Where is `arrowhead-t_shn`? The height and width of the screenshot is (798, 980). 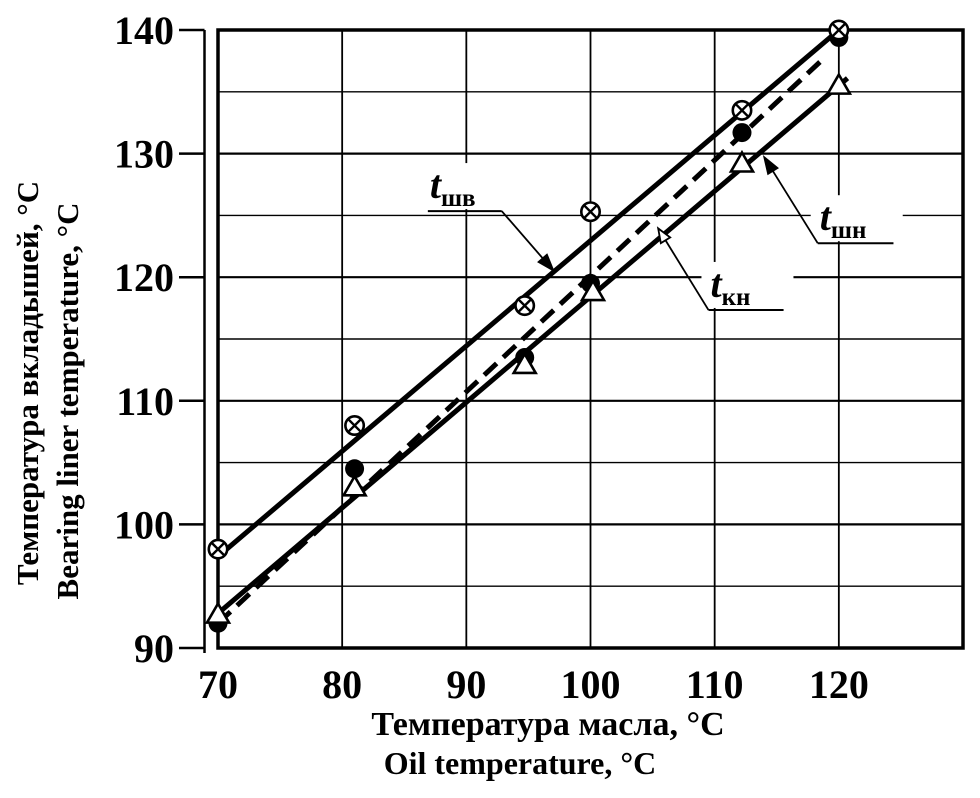 arrowhead-t_shn is located at coordinates (770, 165).